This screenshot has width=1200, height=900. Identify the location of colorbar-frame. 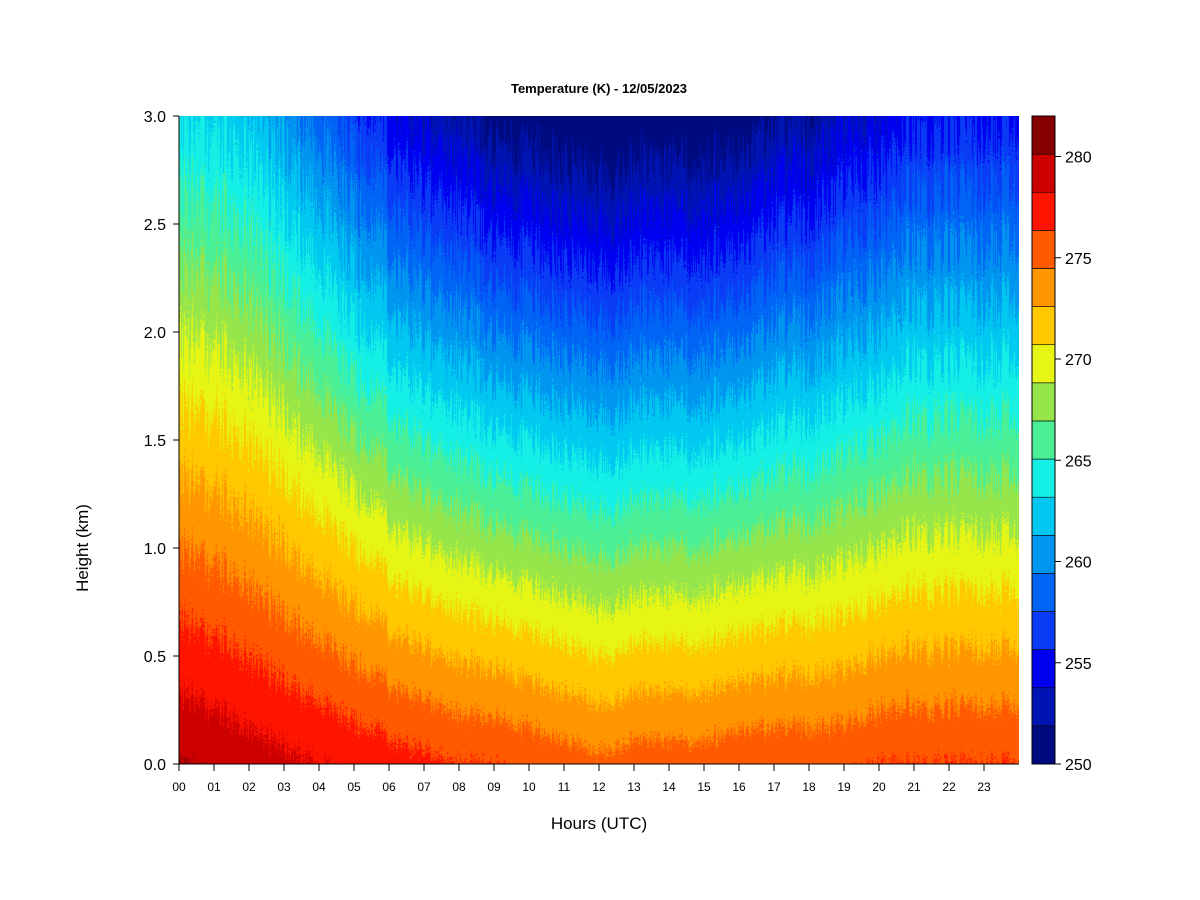
(1043, 440).